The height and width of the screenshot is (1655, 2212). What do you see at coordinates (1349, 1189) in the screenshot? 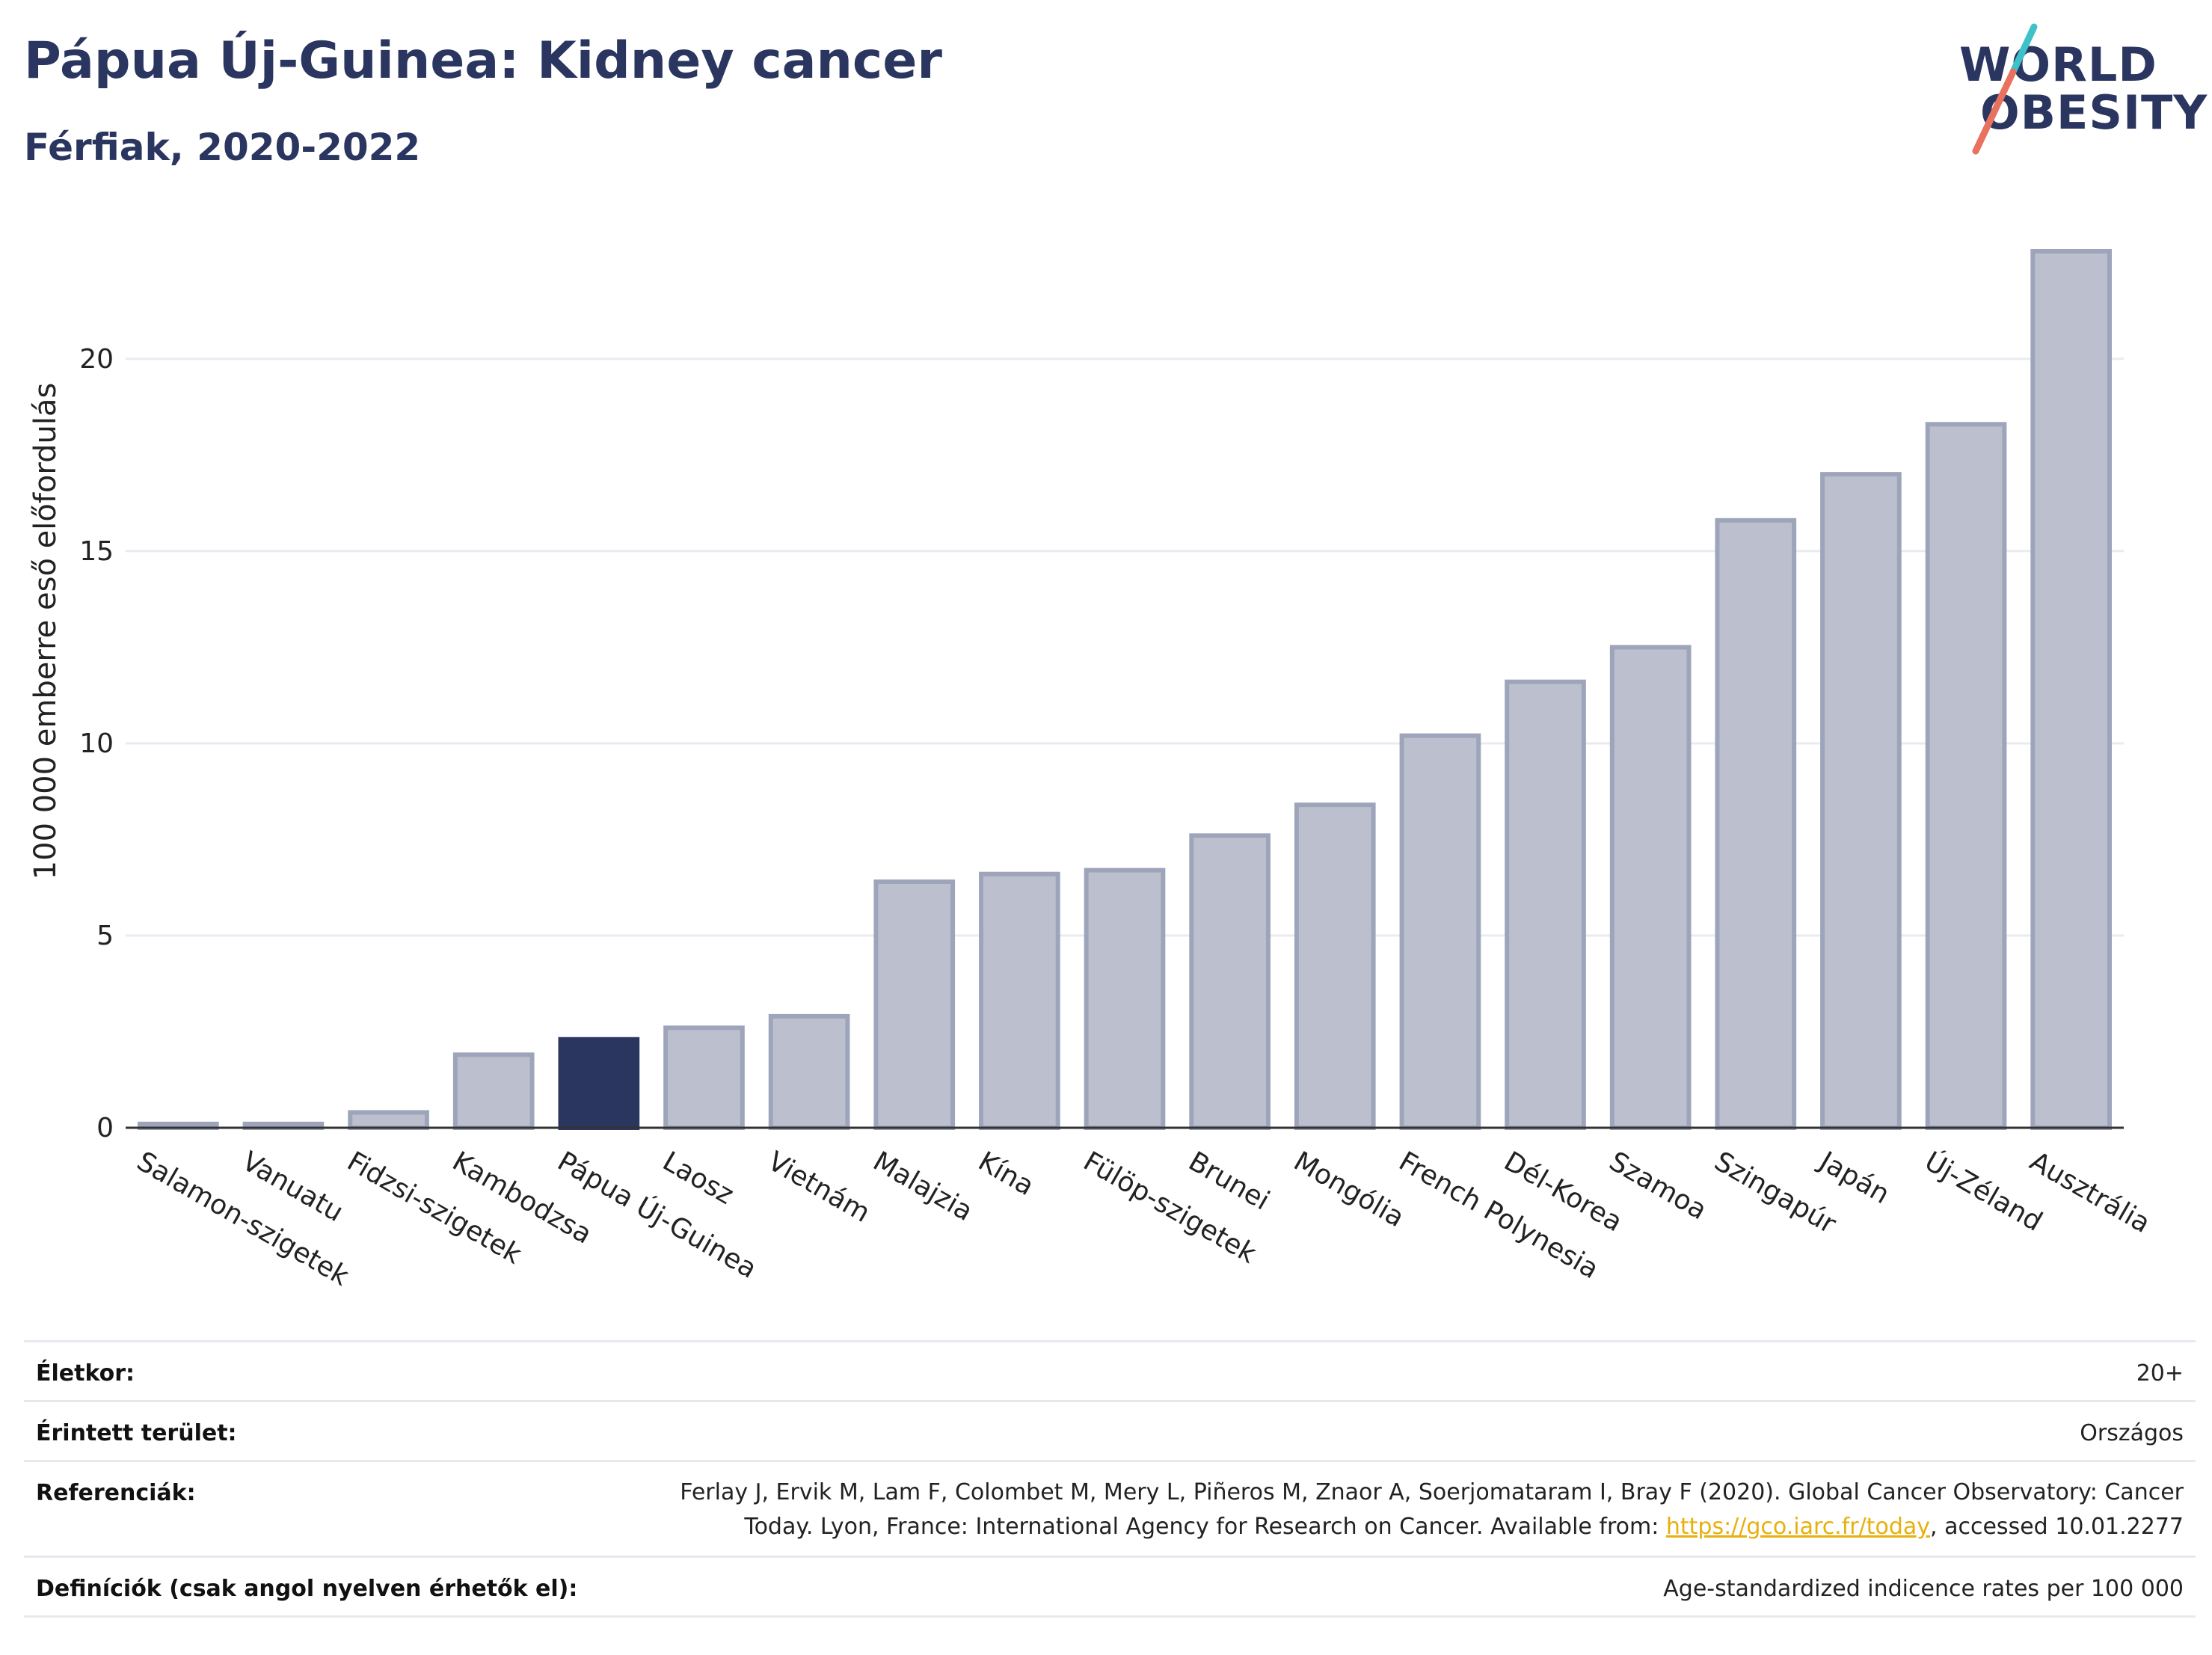
I see `x-tick-label: Mongólia` at bounding box center [1349, 1189].